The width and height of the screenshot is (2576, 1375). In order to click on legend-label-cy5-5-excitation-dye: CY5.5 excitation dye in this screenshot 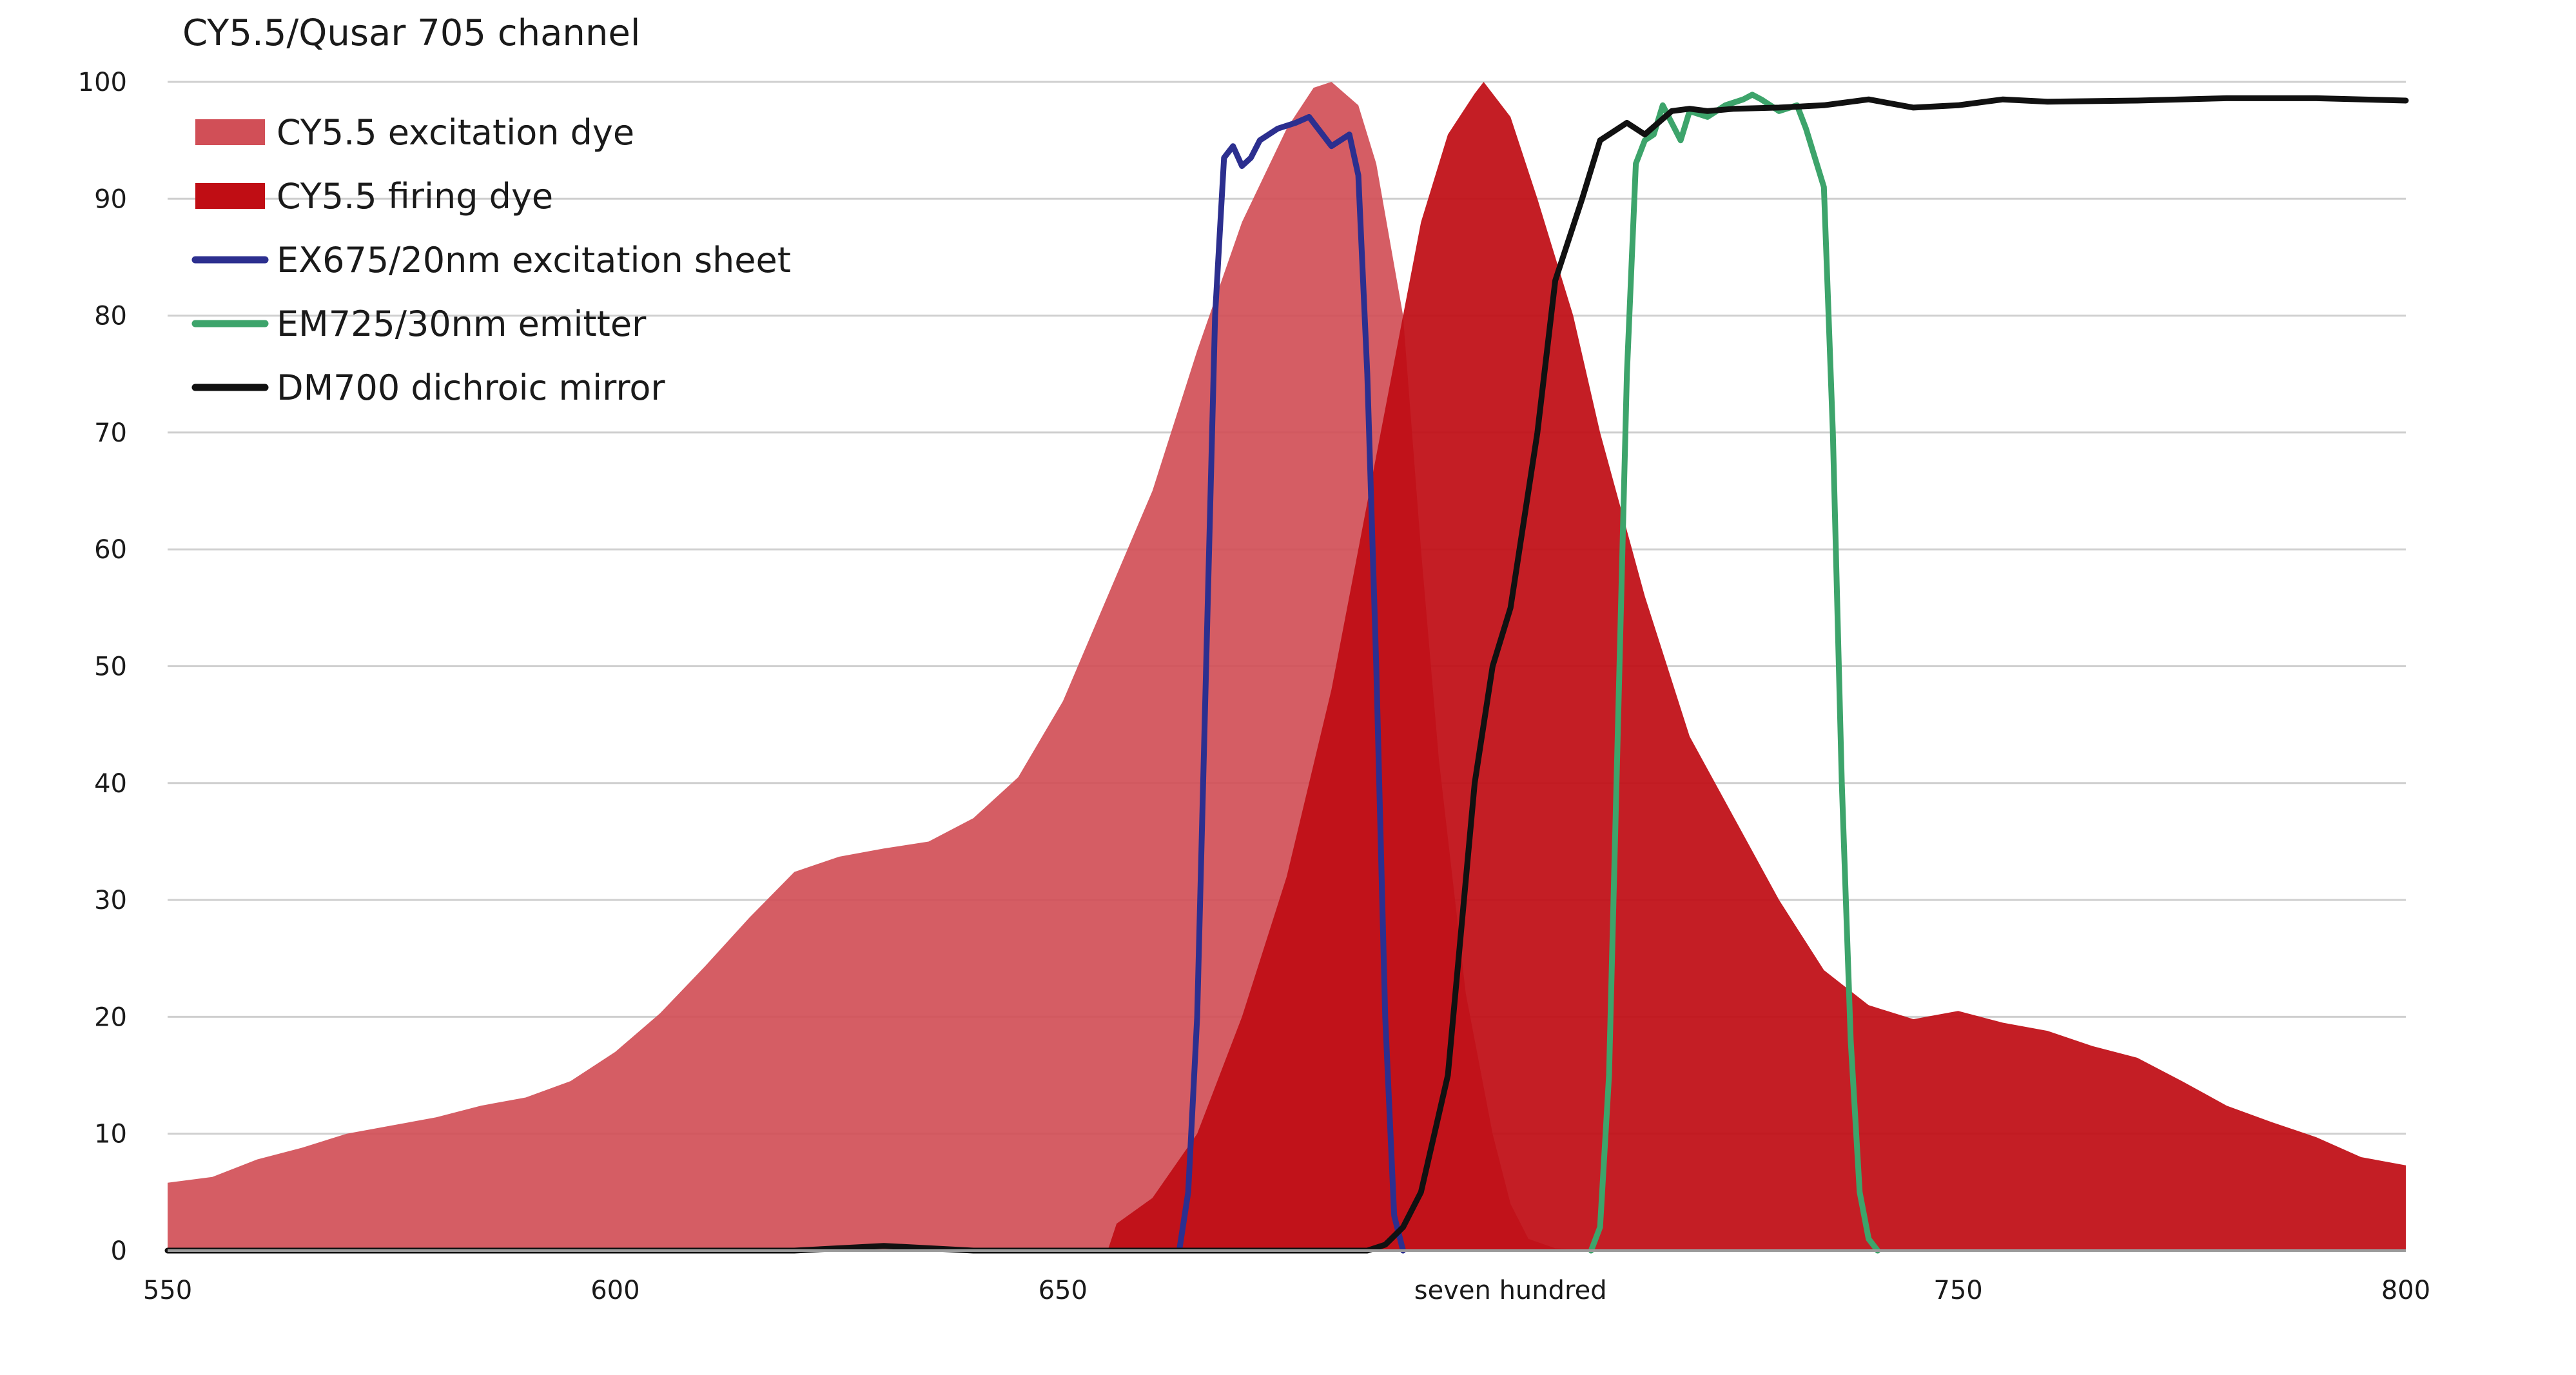, I will do `click(455, 132)`.